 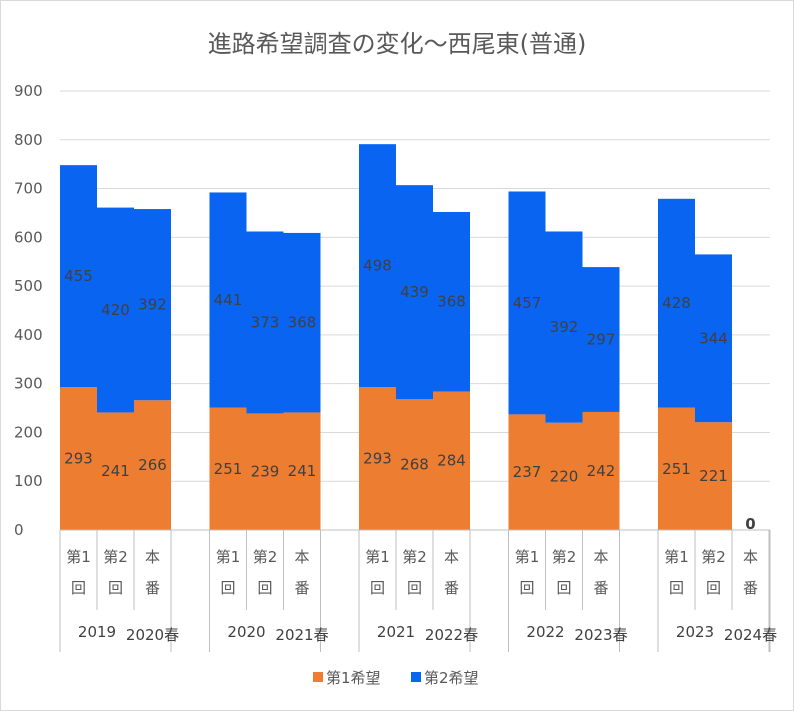 What do you see at coordinates (28, 91) in the screenshot?
I see `y-tick-label: 900` at bounding box center [28, 91].